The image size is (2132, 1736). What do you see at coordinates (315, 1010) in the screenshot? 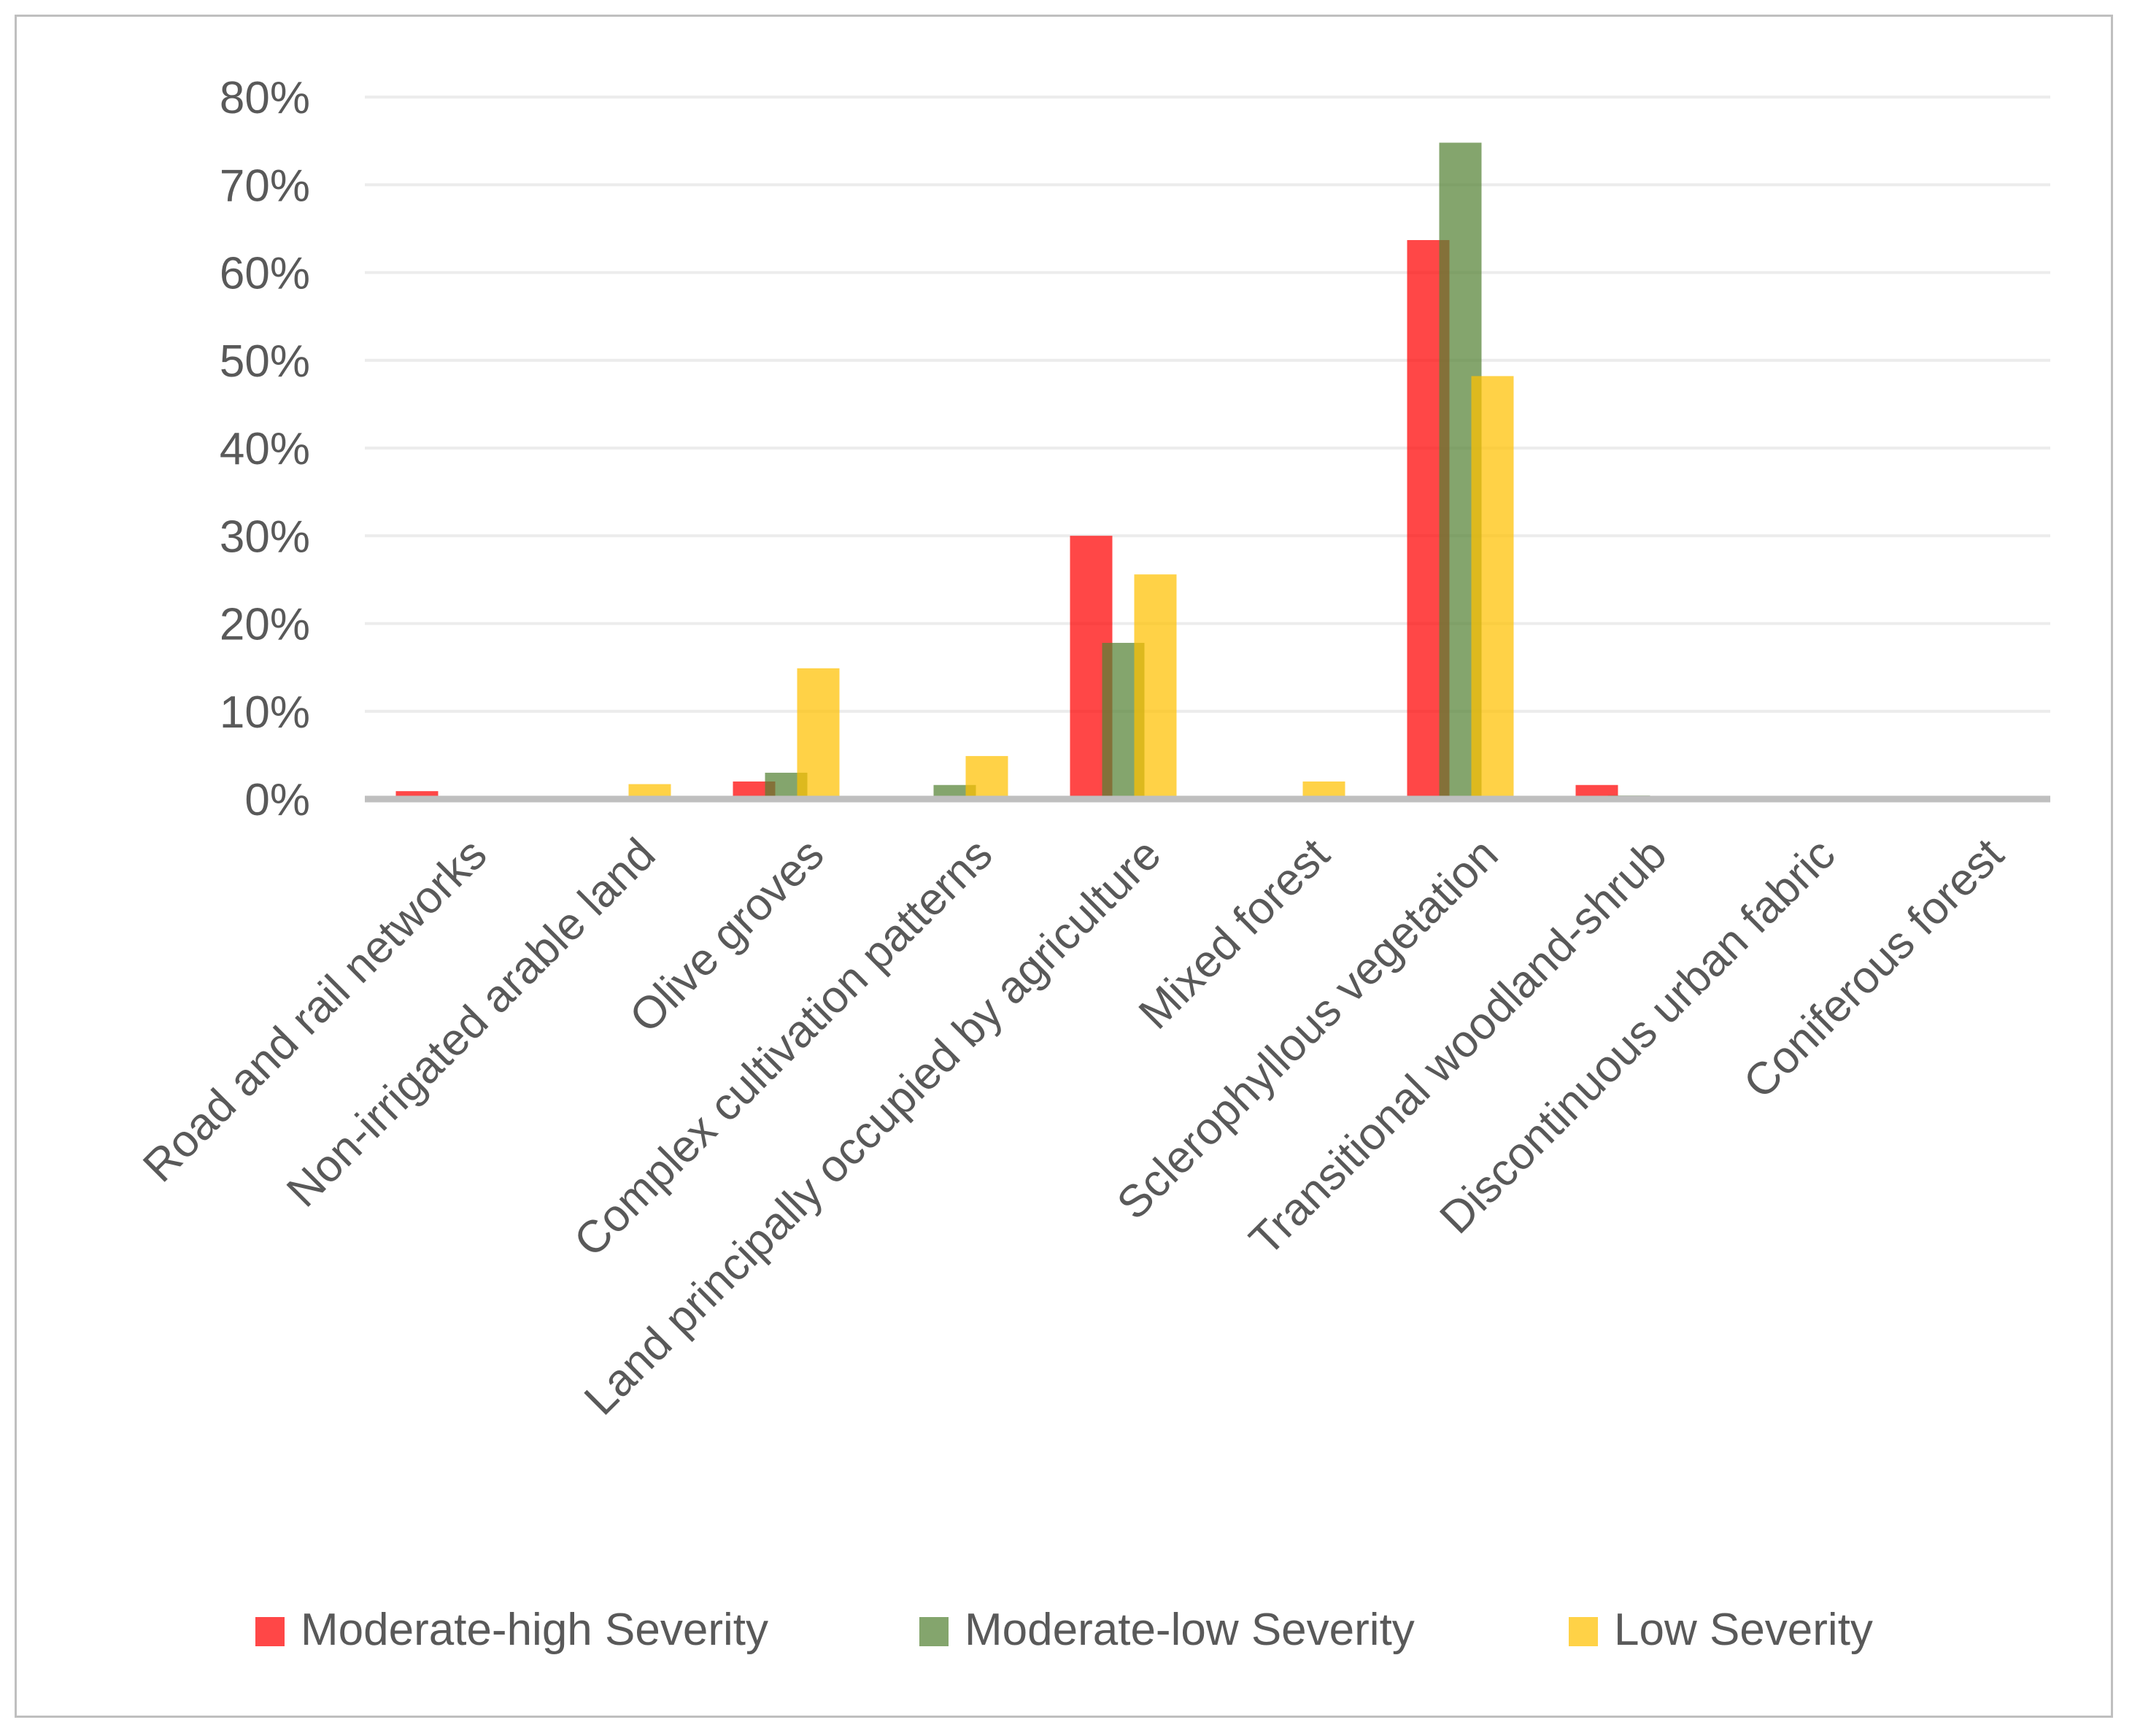
I see `x-category-label: Road and rail networks` at bounding box center [315, 1010].